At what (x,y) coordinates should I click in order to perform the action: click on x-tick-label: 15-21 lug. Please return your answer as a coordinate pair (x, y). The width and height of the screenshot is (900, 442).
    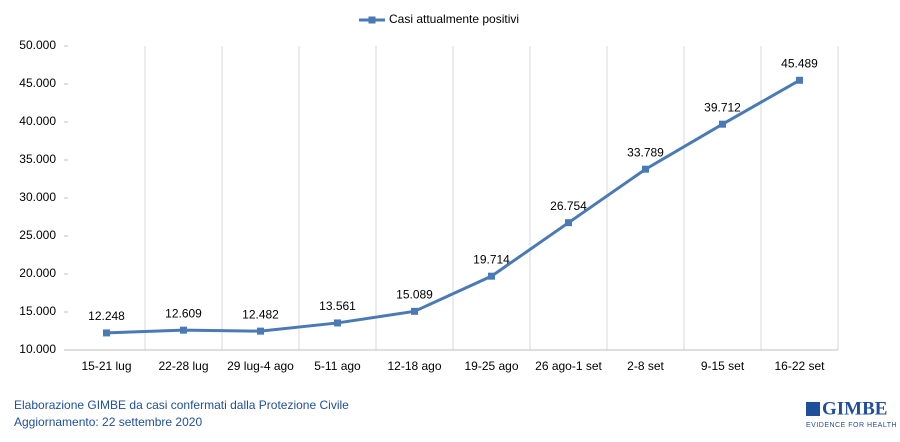
    Looking at the image, I should click on (106, 366).